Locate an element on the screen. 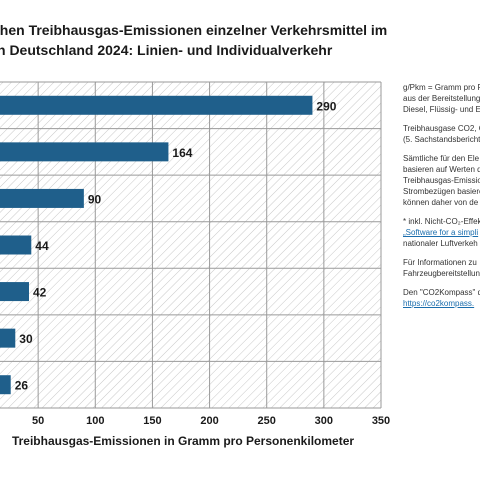 The image size is (480, 480). x-tick-label: 200 is located at coordinates (209, 421).